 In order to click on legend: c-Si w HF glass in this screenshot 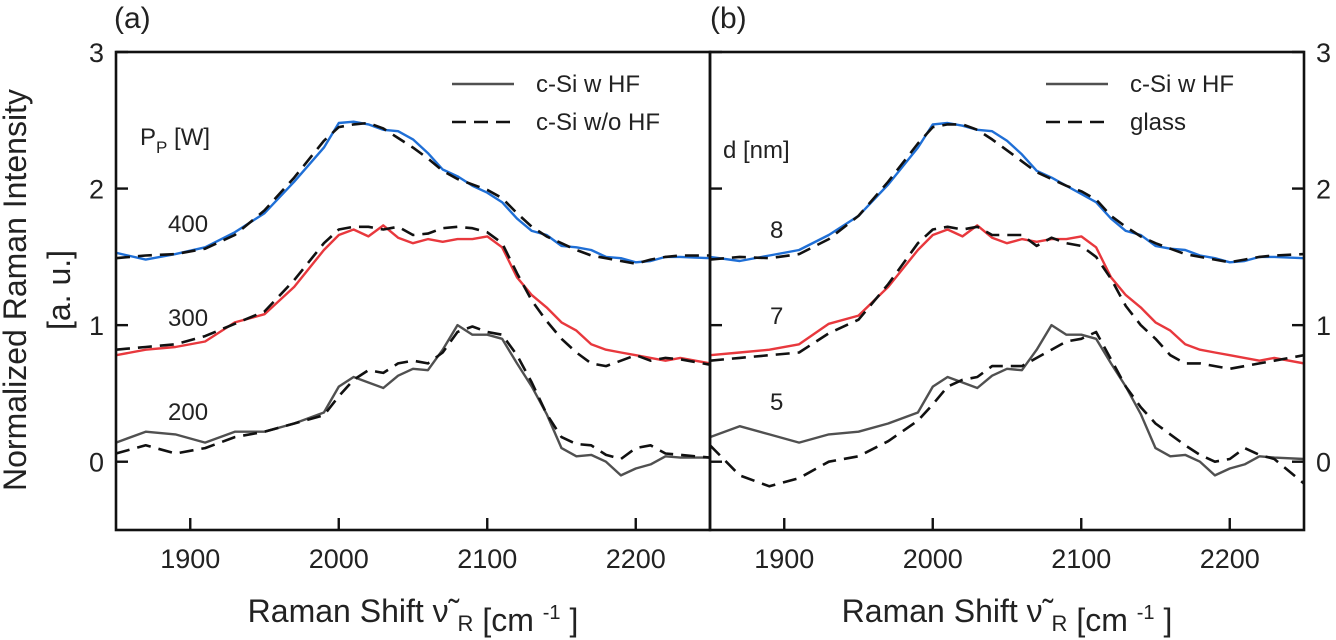, I will do `click(1140, 103)`.